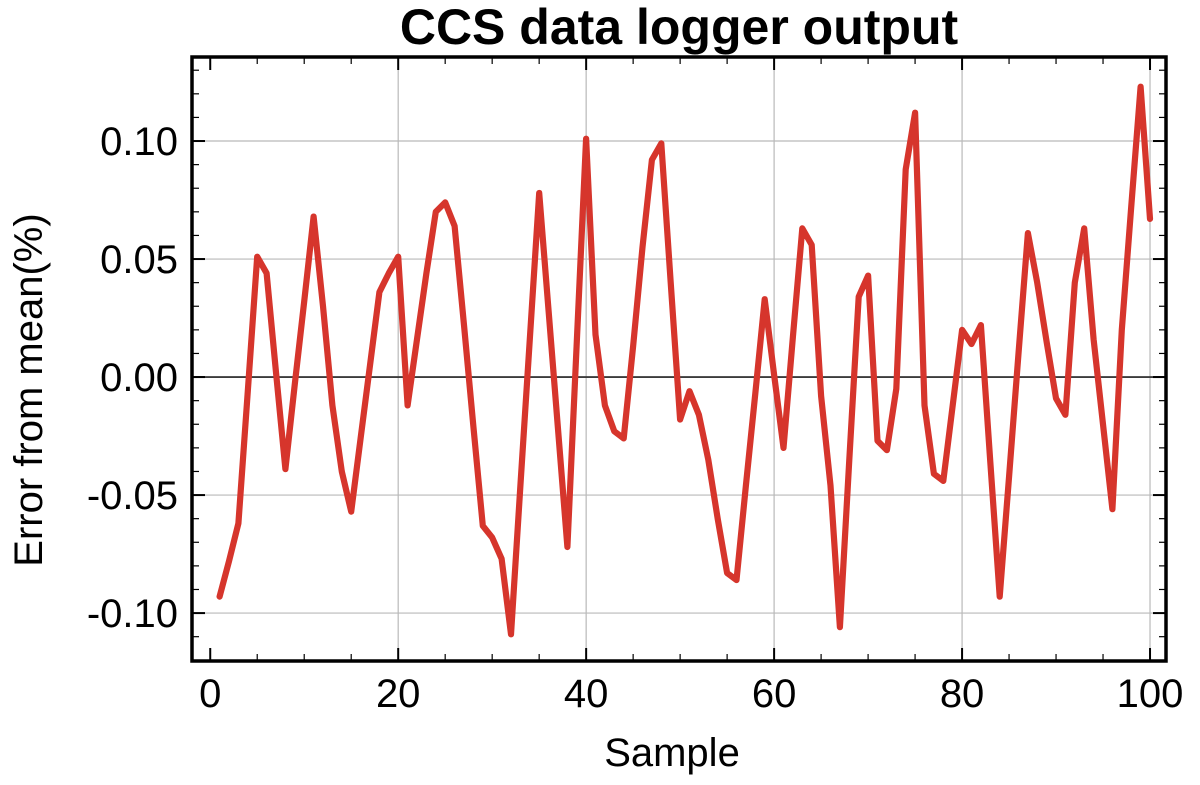  Describe the element at coordinates (672, 753) in the screenshot. I see `x-axis-label: Sample` at that location.